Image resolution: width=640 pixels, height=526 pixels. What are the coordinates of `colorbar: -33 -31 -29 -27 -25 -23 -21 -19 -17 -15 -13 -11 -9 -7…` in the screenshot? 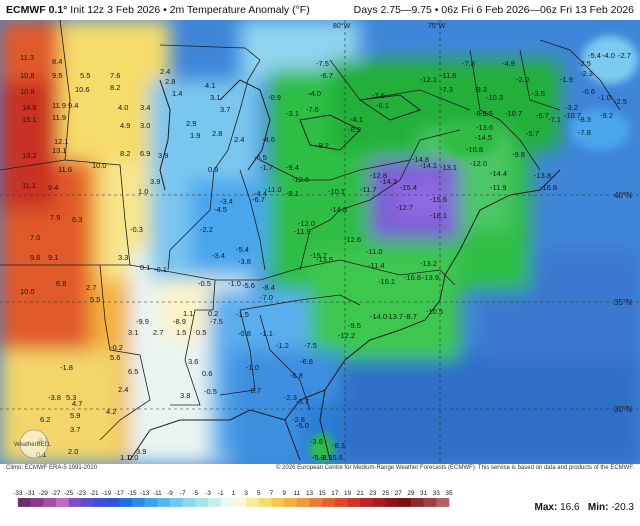 It's located at (233, 498).